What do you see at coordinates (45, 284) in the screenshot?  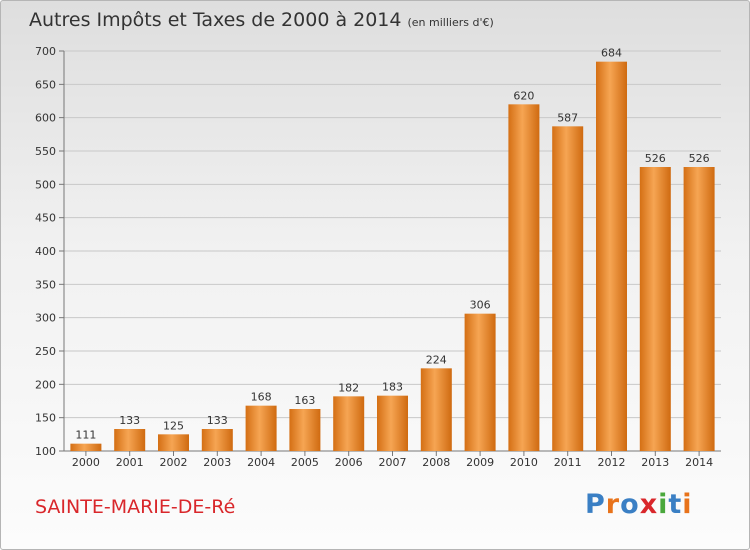 I see `y-tick-label: 350` at bounding box center [45, 284].